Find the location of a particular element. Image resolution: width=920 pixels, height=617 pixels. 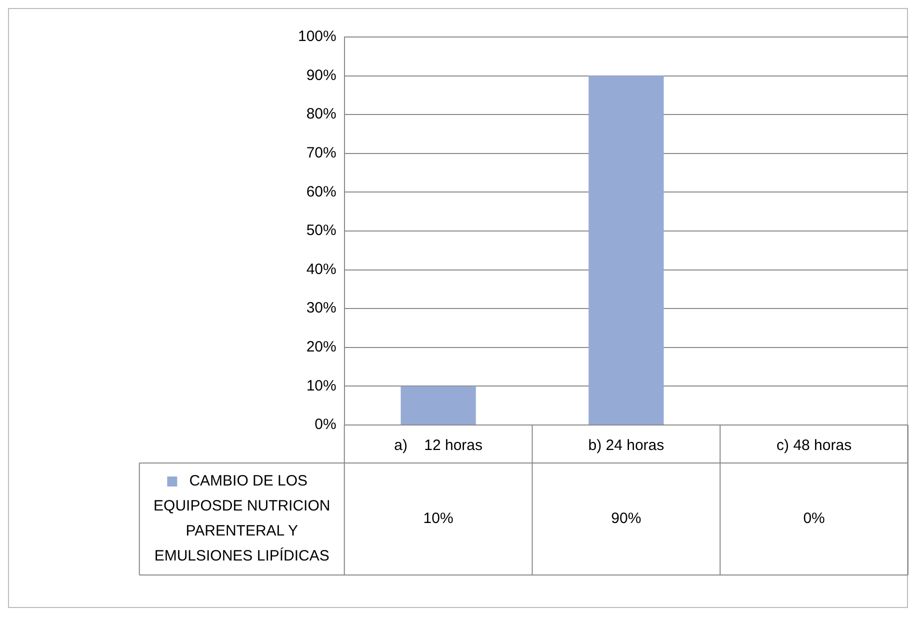

legend-label: CAMBIO DE LOS EQUIPOSDE NUTRICION PARENTERAL Y EMULSIONES LIPÍDICAS is located at coordinates (242, 518).